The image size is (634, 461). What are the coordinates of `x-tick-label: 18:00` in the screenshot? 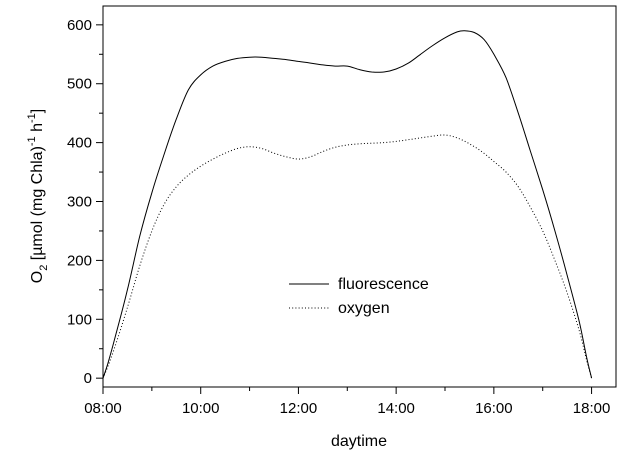 It's located at (592, 408).